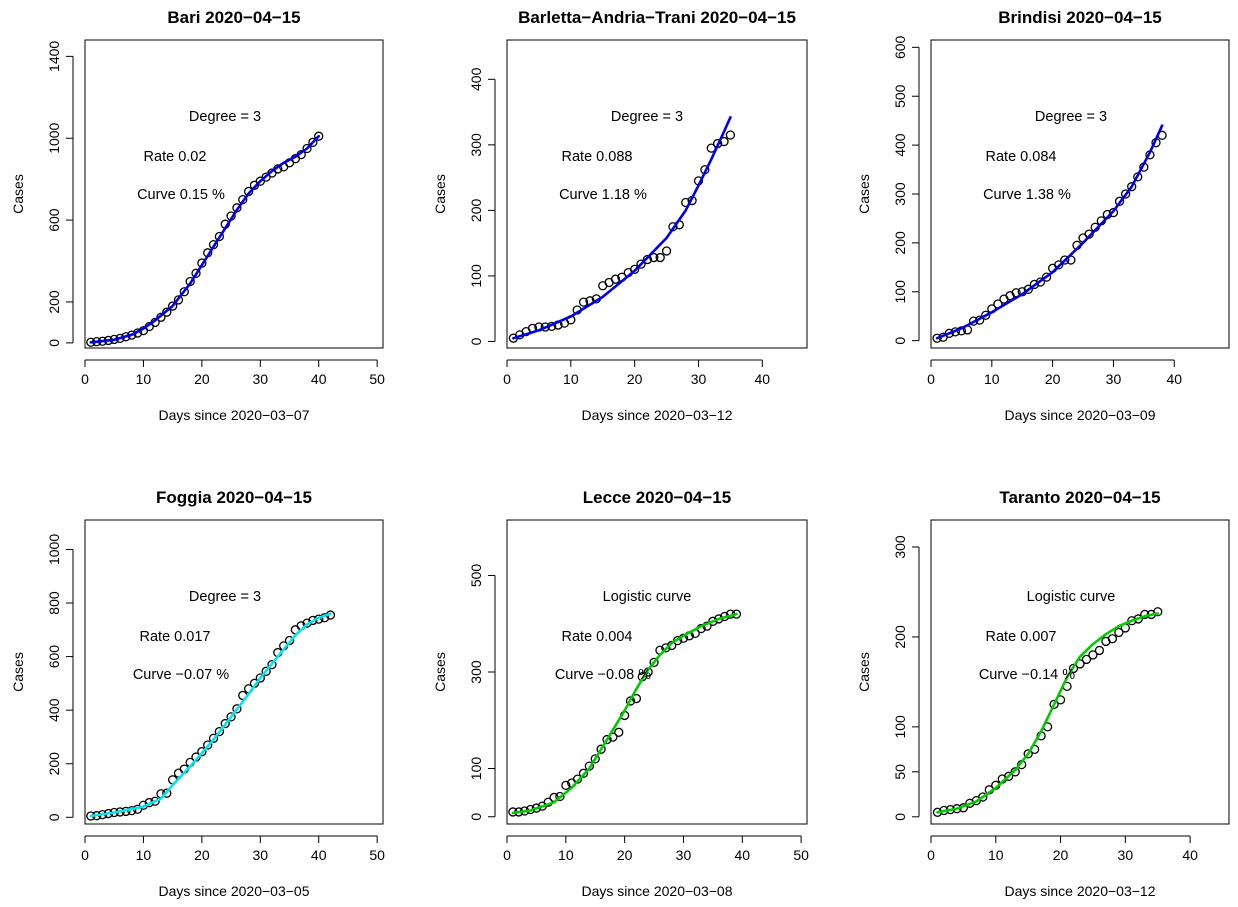 This screenshot has height=907, width=1238. What do you see at coordinates (234, 891) in the screenshot?
I see `x-axis-label: Days since 2020−03−05` at bounding box center [234, 891].